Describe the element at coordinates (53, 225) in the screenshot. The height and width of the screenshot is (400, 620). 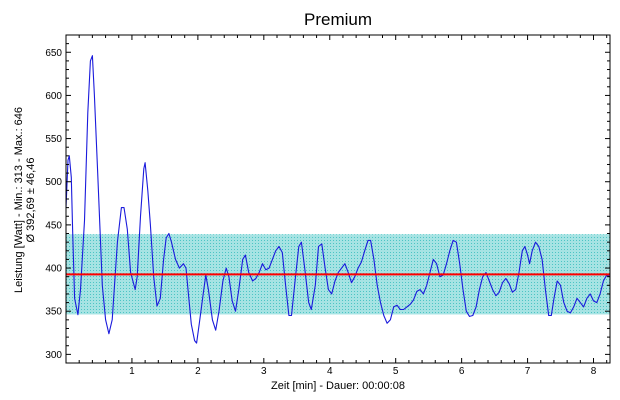
I see `y-tick-label: 450` at that location.